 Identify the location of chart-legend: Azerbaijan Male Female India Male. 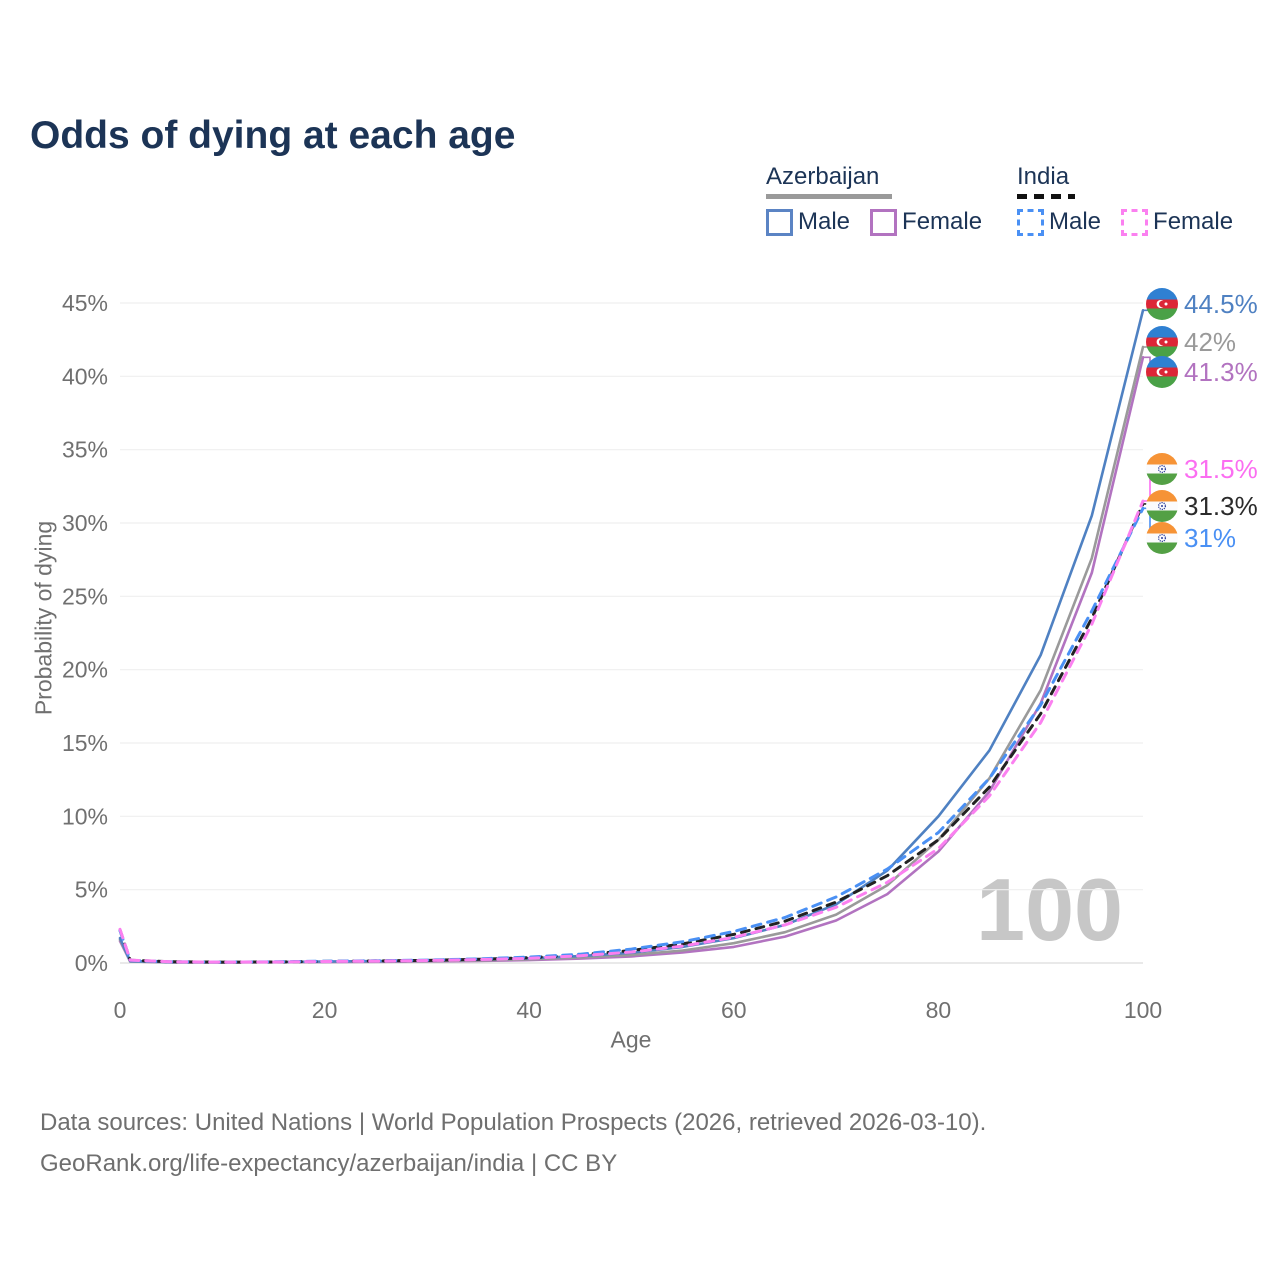
(640, 203).